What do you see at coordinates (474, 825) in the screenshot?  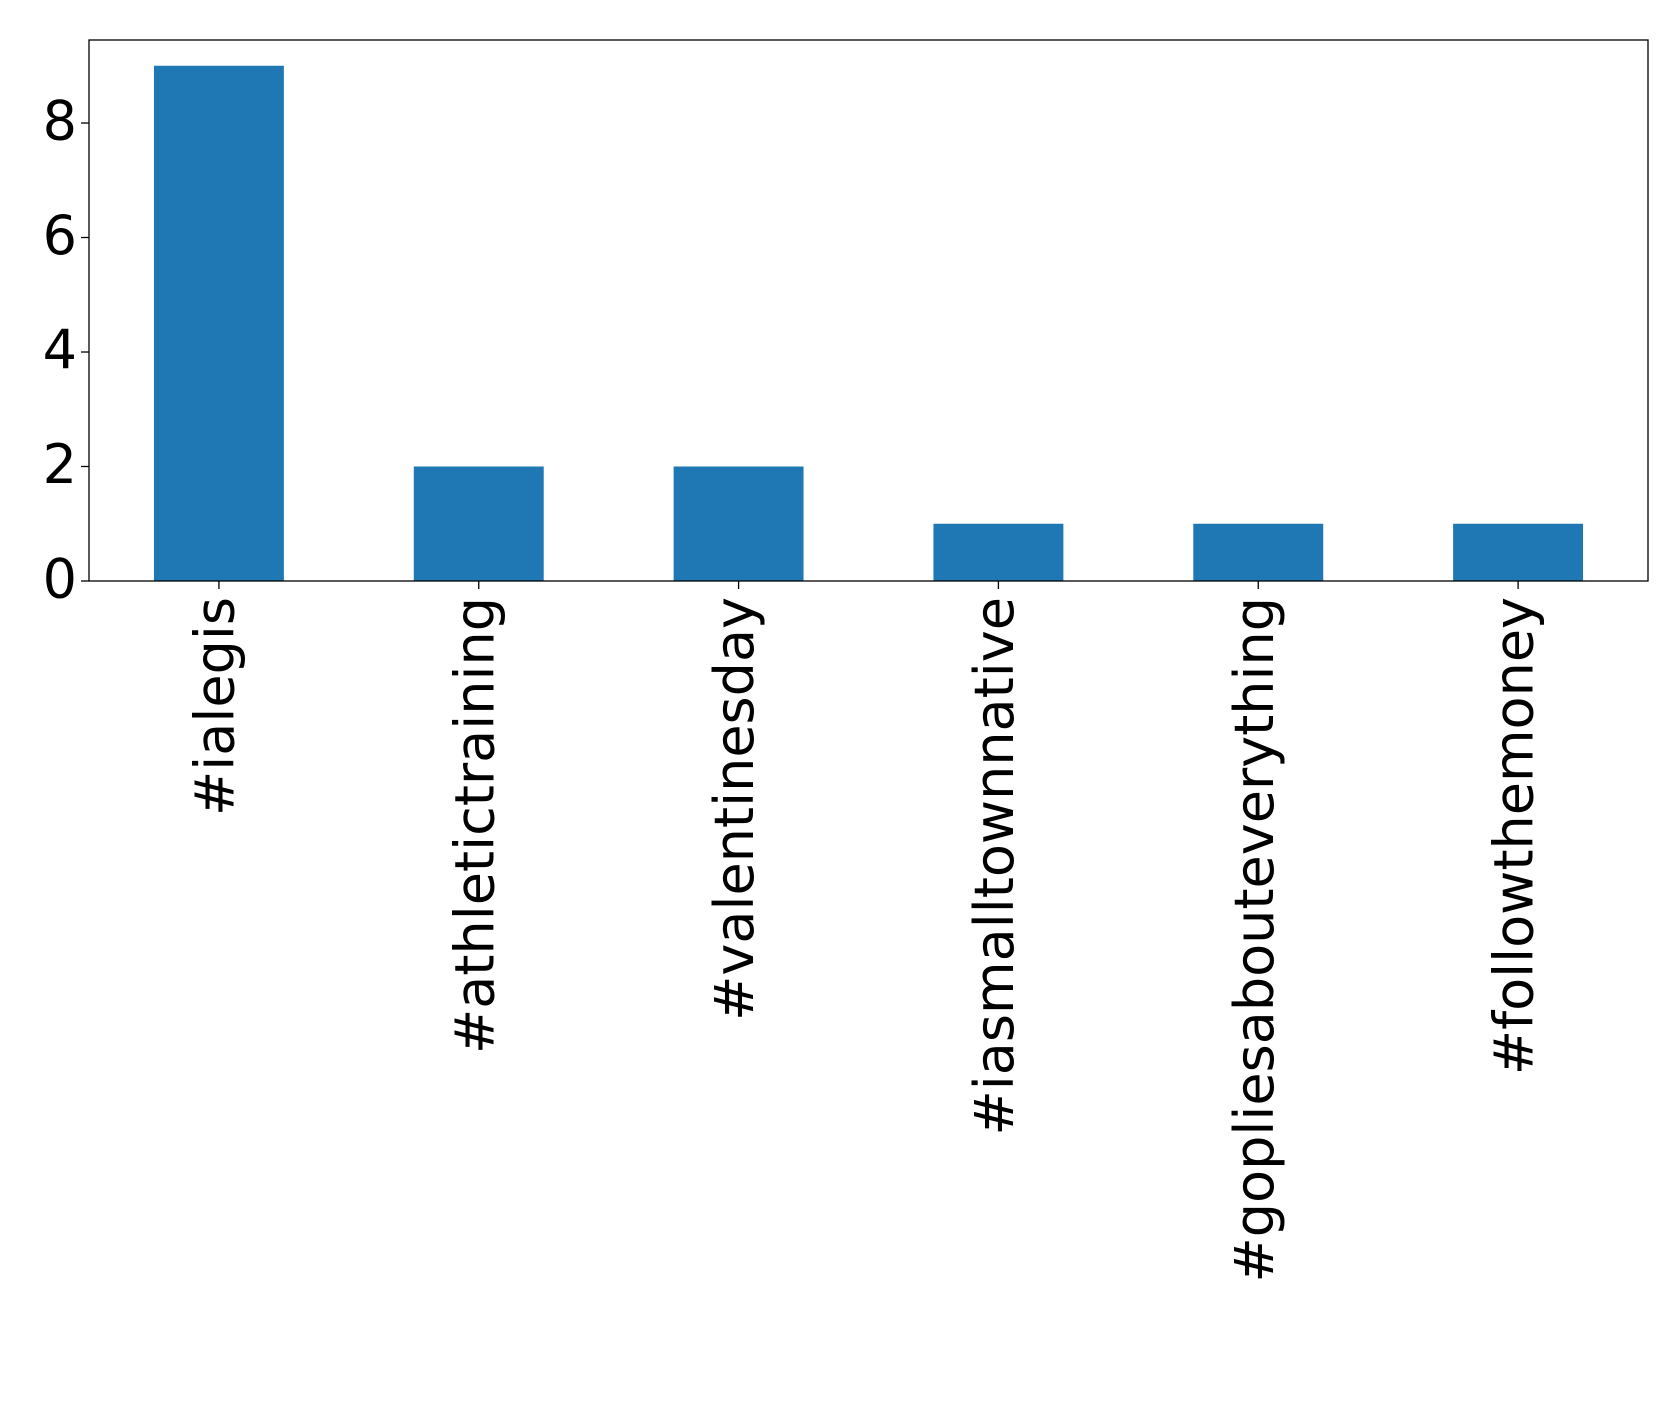 I see `x-tick-label: #athletictraining` at bounding box center [474, 825].